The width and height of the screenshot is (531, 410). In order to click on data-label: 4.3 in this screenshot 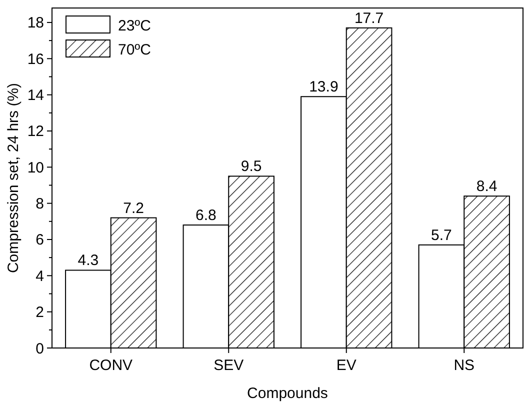, I will do `click(88, 261)`.